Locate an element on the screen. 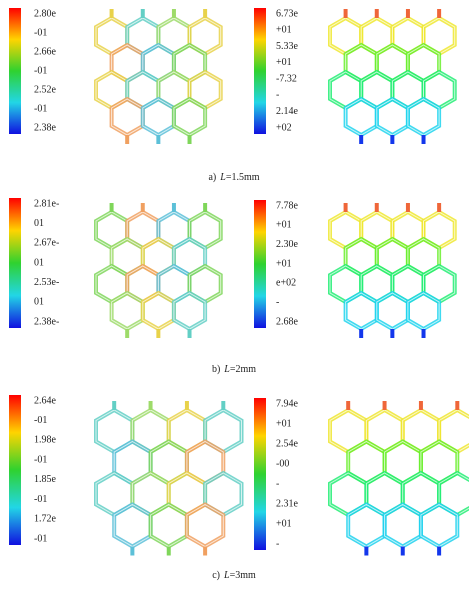  colorbar-label: 2.66e is located at coordinates (45, 51).